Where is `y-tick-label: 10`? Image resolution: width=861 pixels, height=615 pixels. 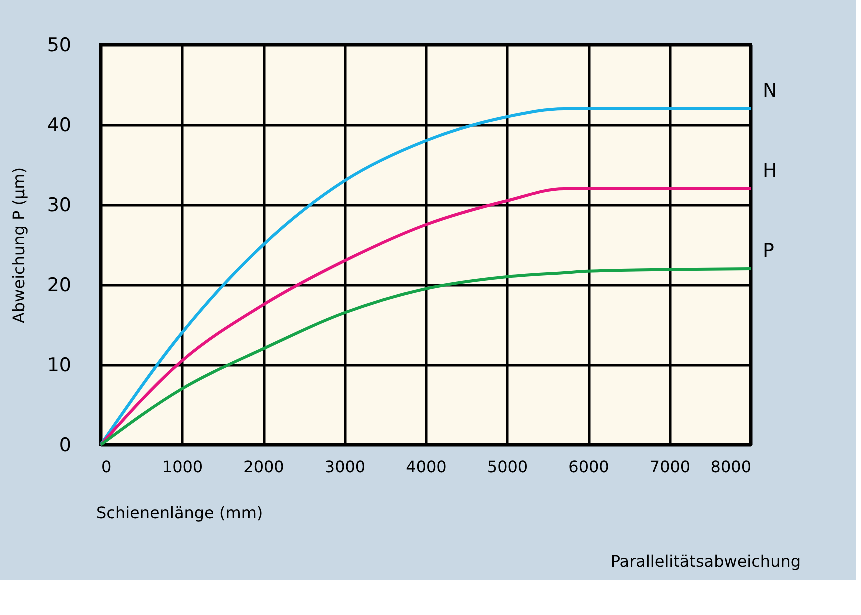 y-tick-label: 10 is located at coordinates (59, 365).